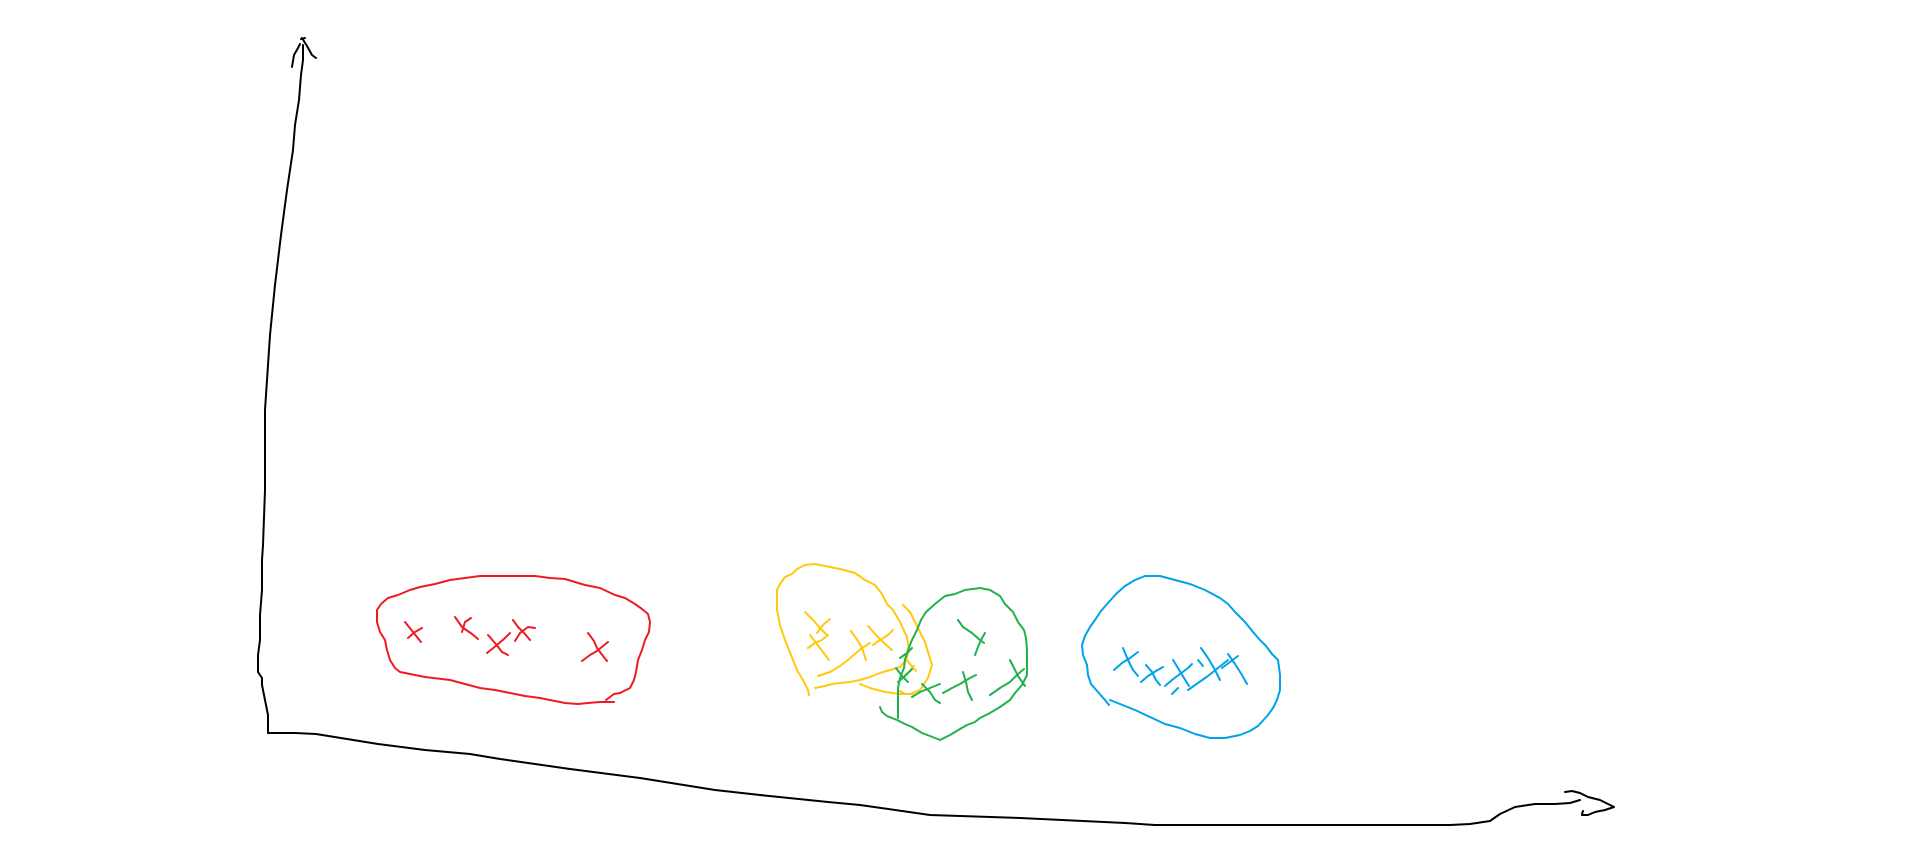 The height and width of the screenshot is (850, 1914). I want to click on y-axis-arrowhead, so click(304, 52).